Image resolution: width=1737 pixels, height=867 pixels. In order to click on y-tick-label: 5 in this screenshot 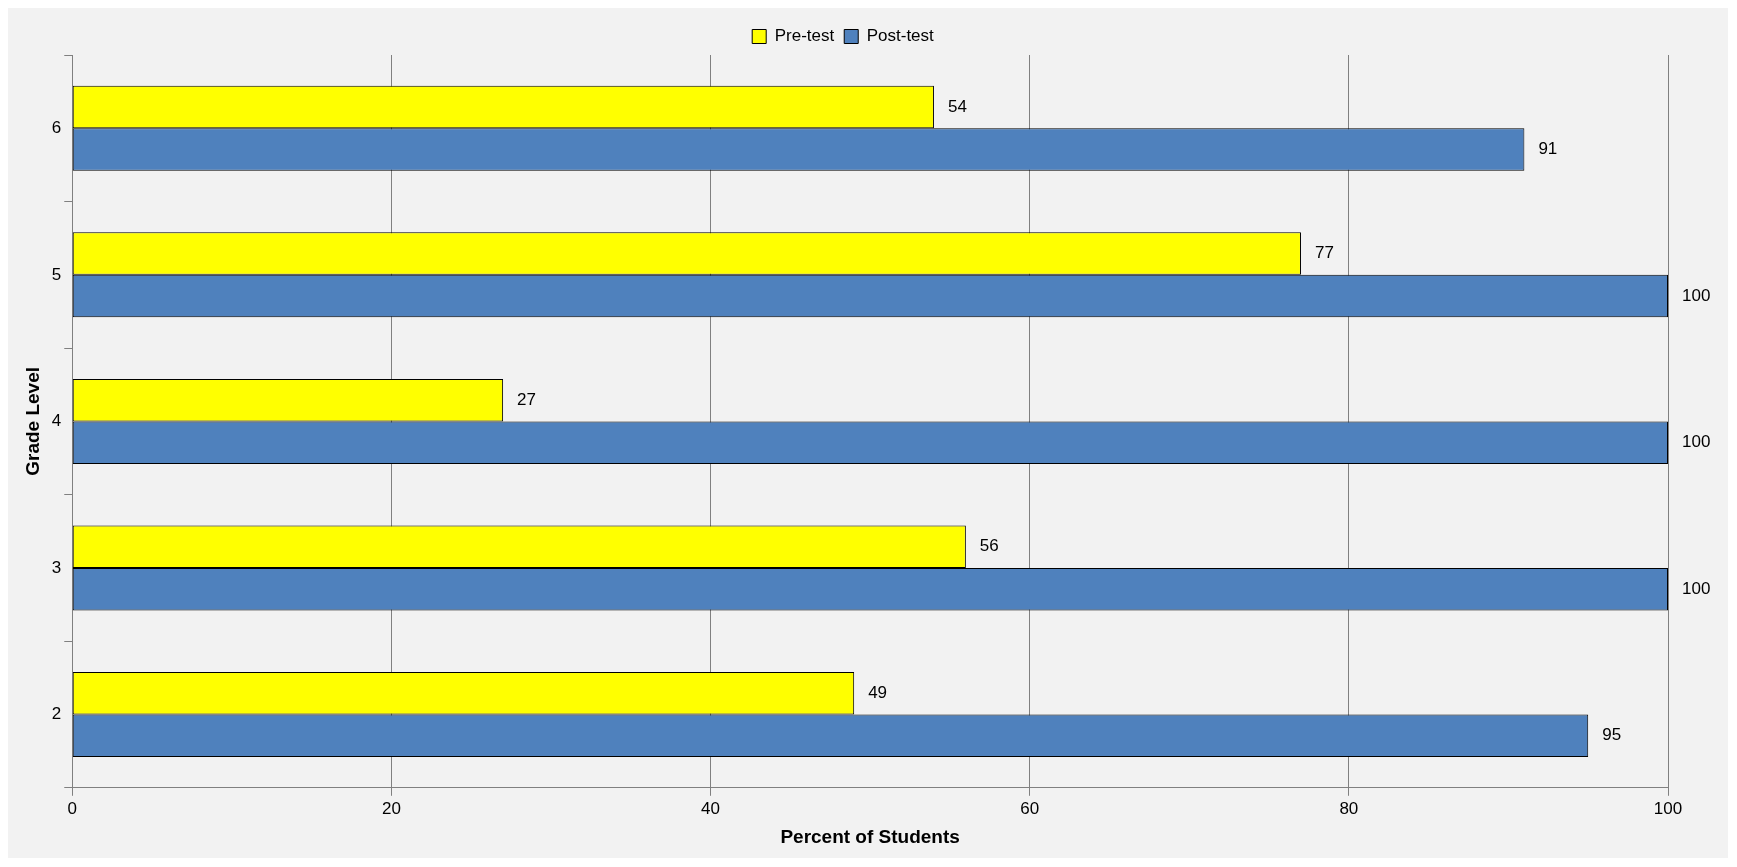, I will do `click(56, 274)`.